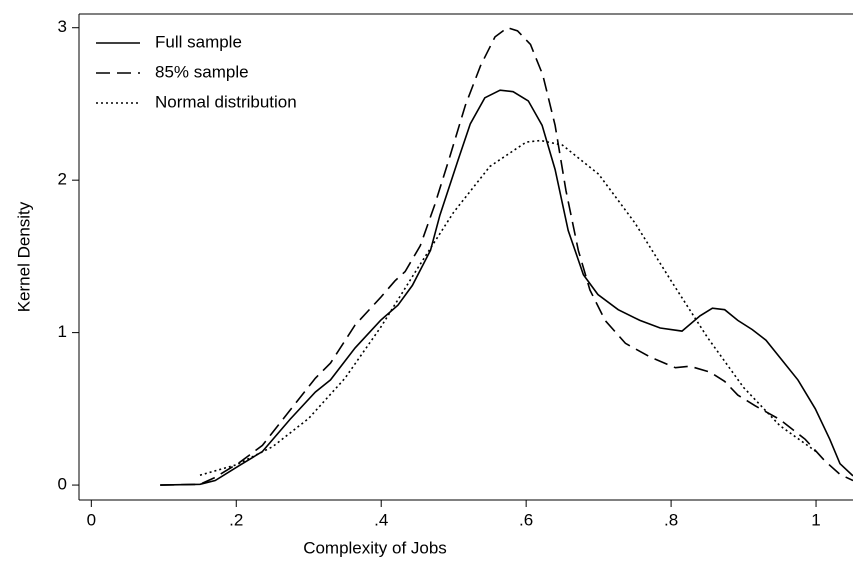  What do you see at coordinates (91, 519) in the screenshot?
I see `x-tick-label: 0` at bounding box center [91, 519].